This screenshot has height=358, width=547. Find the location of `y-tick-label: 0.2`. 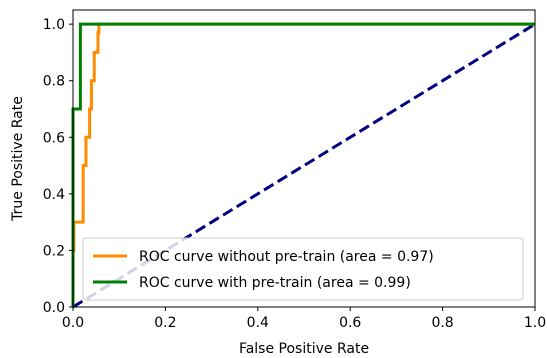

y-tick-label: 0.2 is located at coordinates (54, 251).